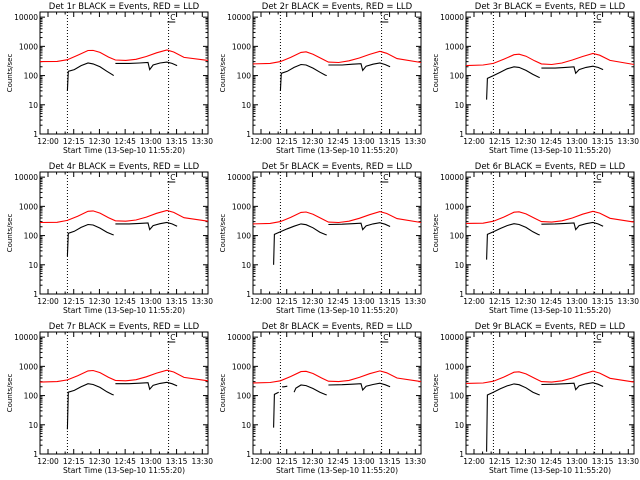 The image size is (640, 480). Describe the element at coordinates (337, 167) in the screenshot. I see `chart-title: Det 5r BLACK = Events, RED = LLD` at that location.